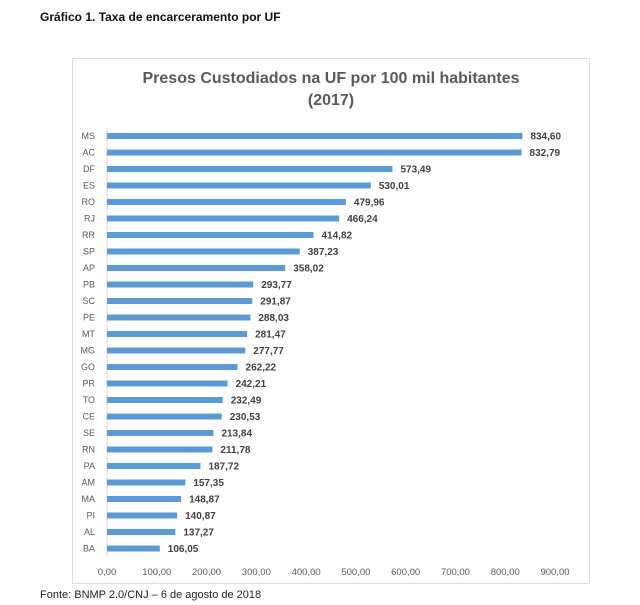 The image size is (640, 605). I want to click on value-label: 530,01, so click(394, 186).